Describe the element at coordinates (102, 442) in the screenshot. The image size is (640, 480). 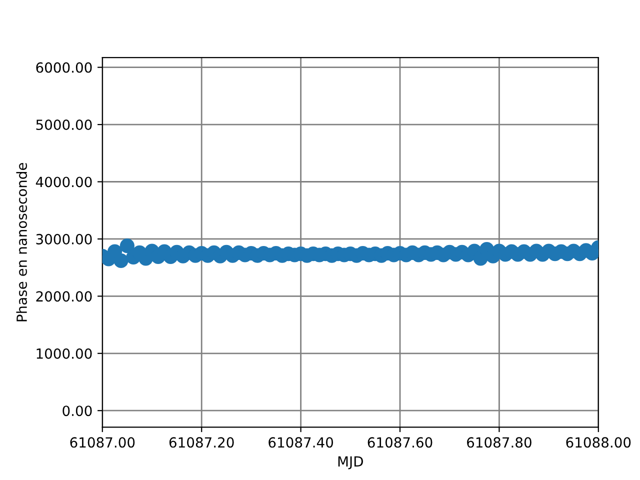
I see `x-tick-label: 61087.00` at that location.